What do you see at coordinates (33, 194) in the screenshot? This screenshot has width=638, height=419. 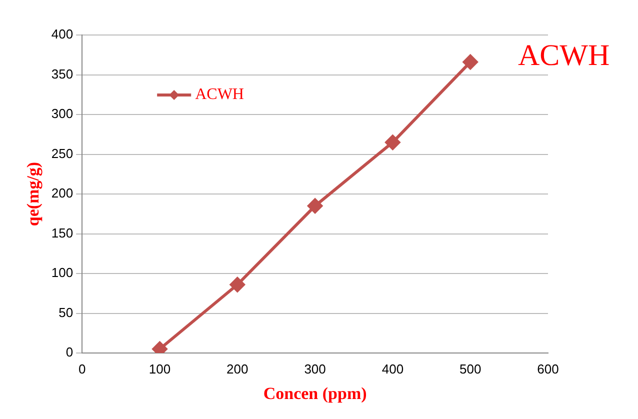 I see `y-axis-title: qe(mg/g)` at bounding box center [33, 194].